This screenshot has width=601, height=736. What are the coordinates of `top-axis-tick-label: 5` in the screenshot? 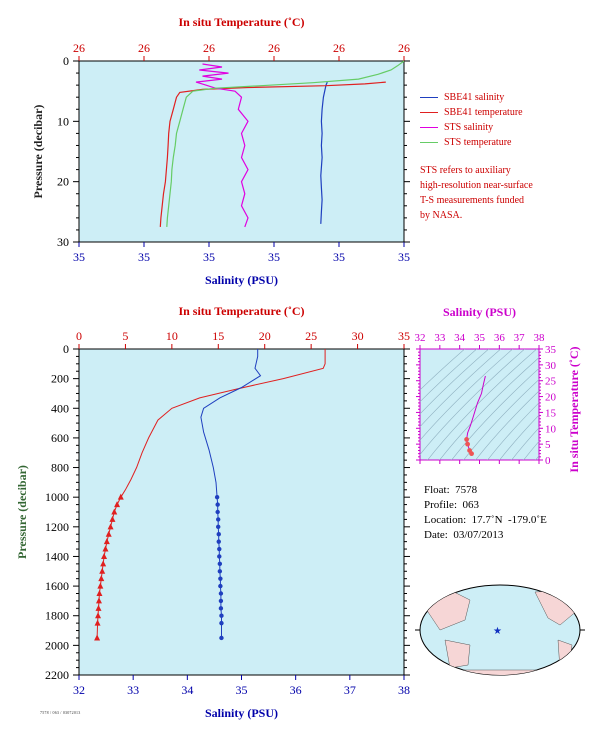 It's located at (125, 336).